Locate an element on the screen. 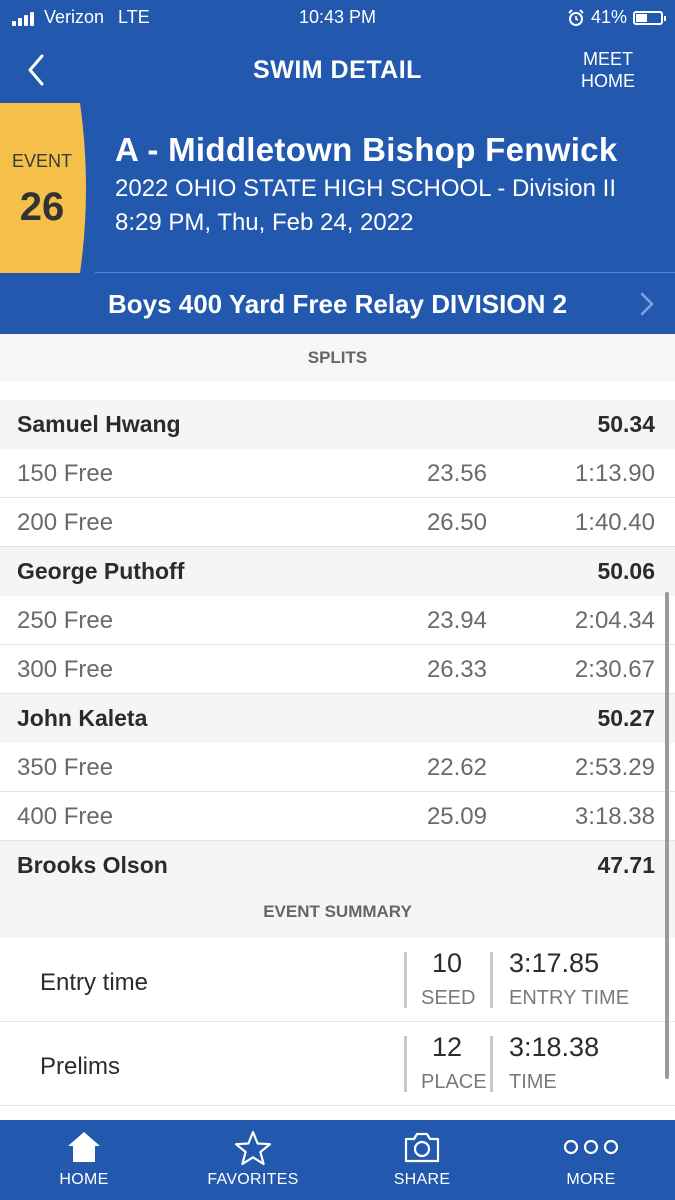  split-distance: 200 Free is located at coordinates (65, 522).